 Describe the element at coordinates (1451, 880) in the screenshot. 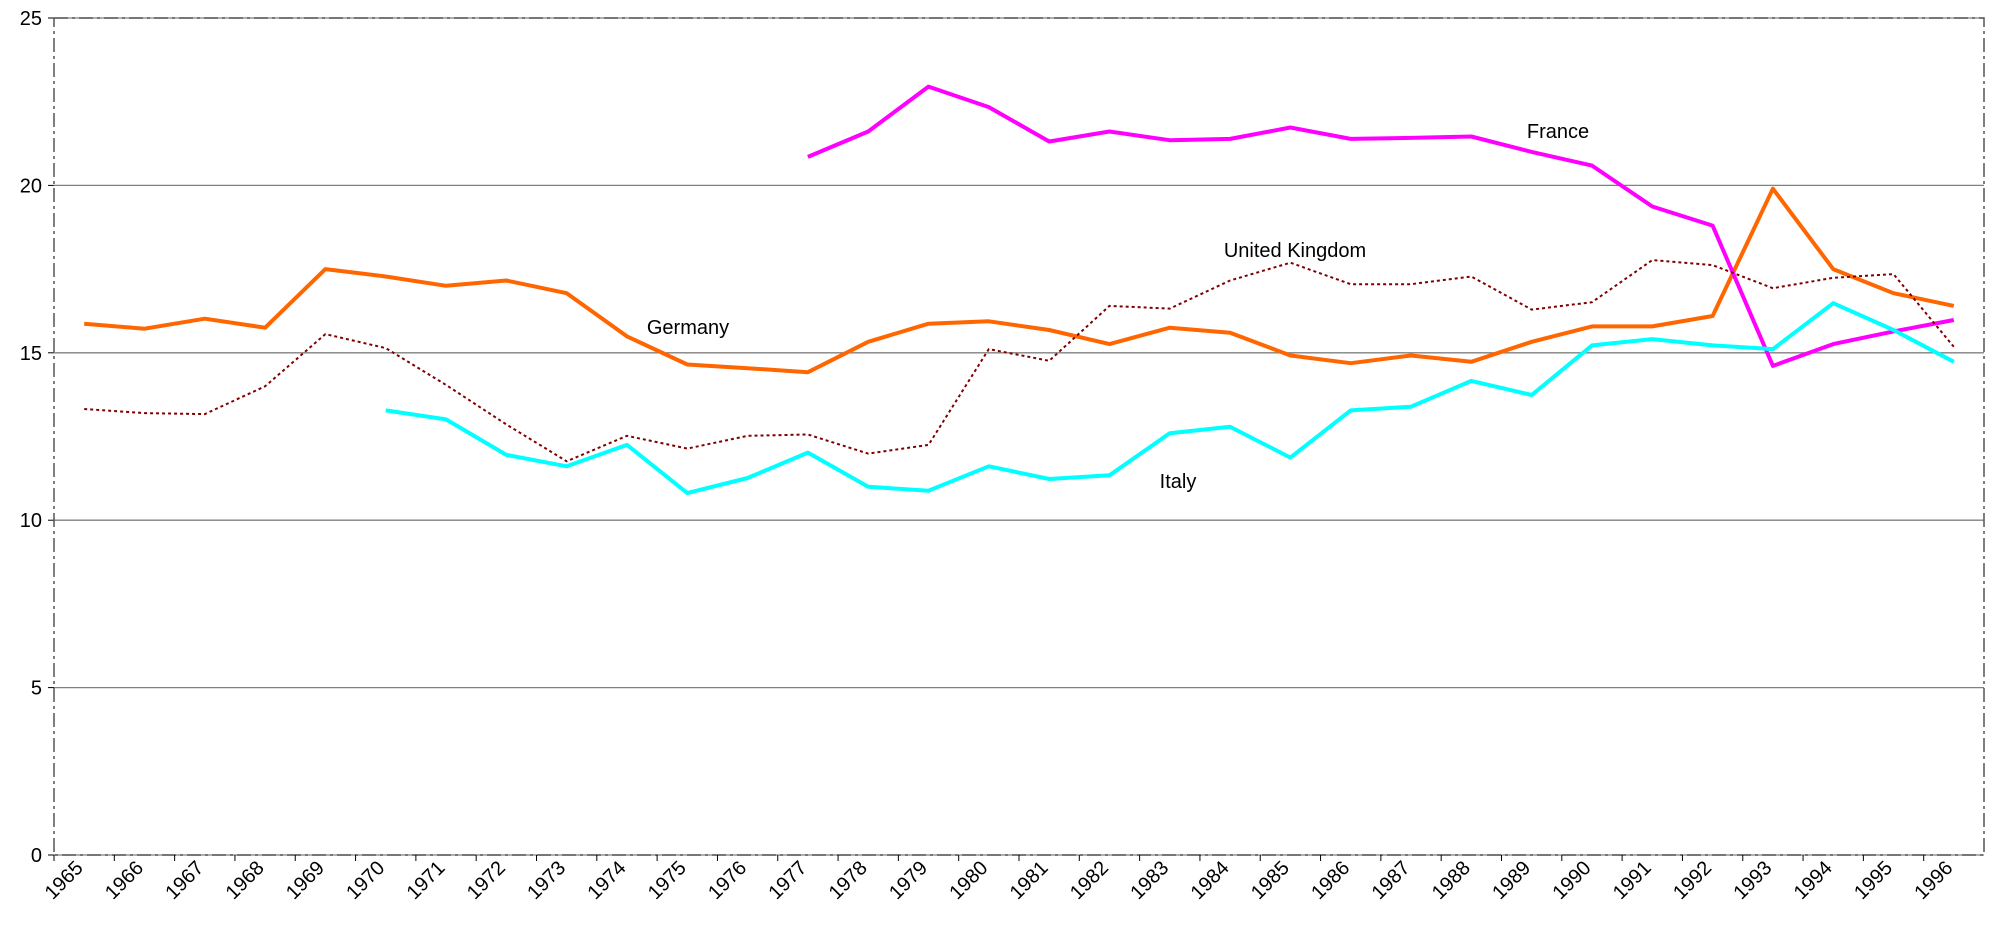

I see `x-tick-label: 1988` at that location.